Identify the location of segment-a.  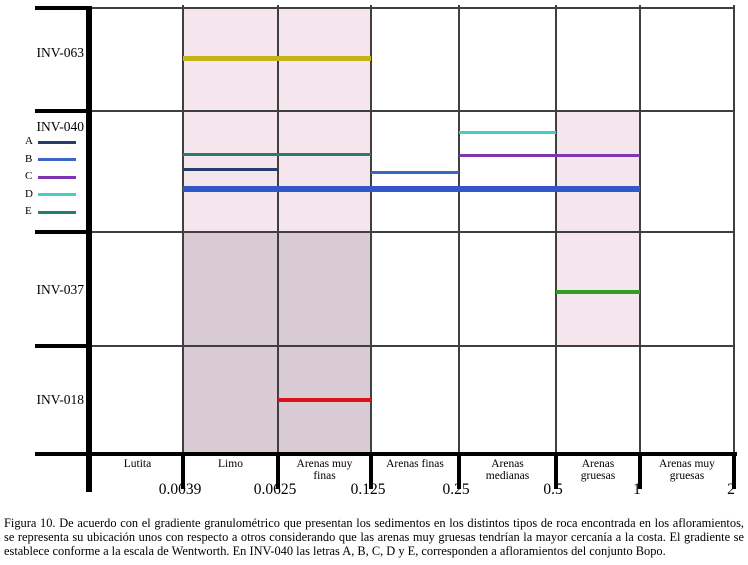
(230, 169).